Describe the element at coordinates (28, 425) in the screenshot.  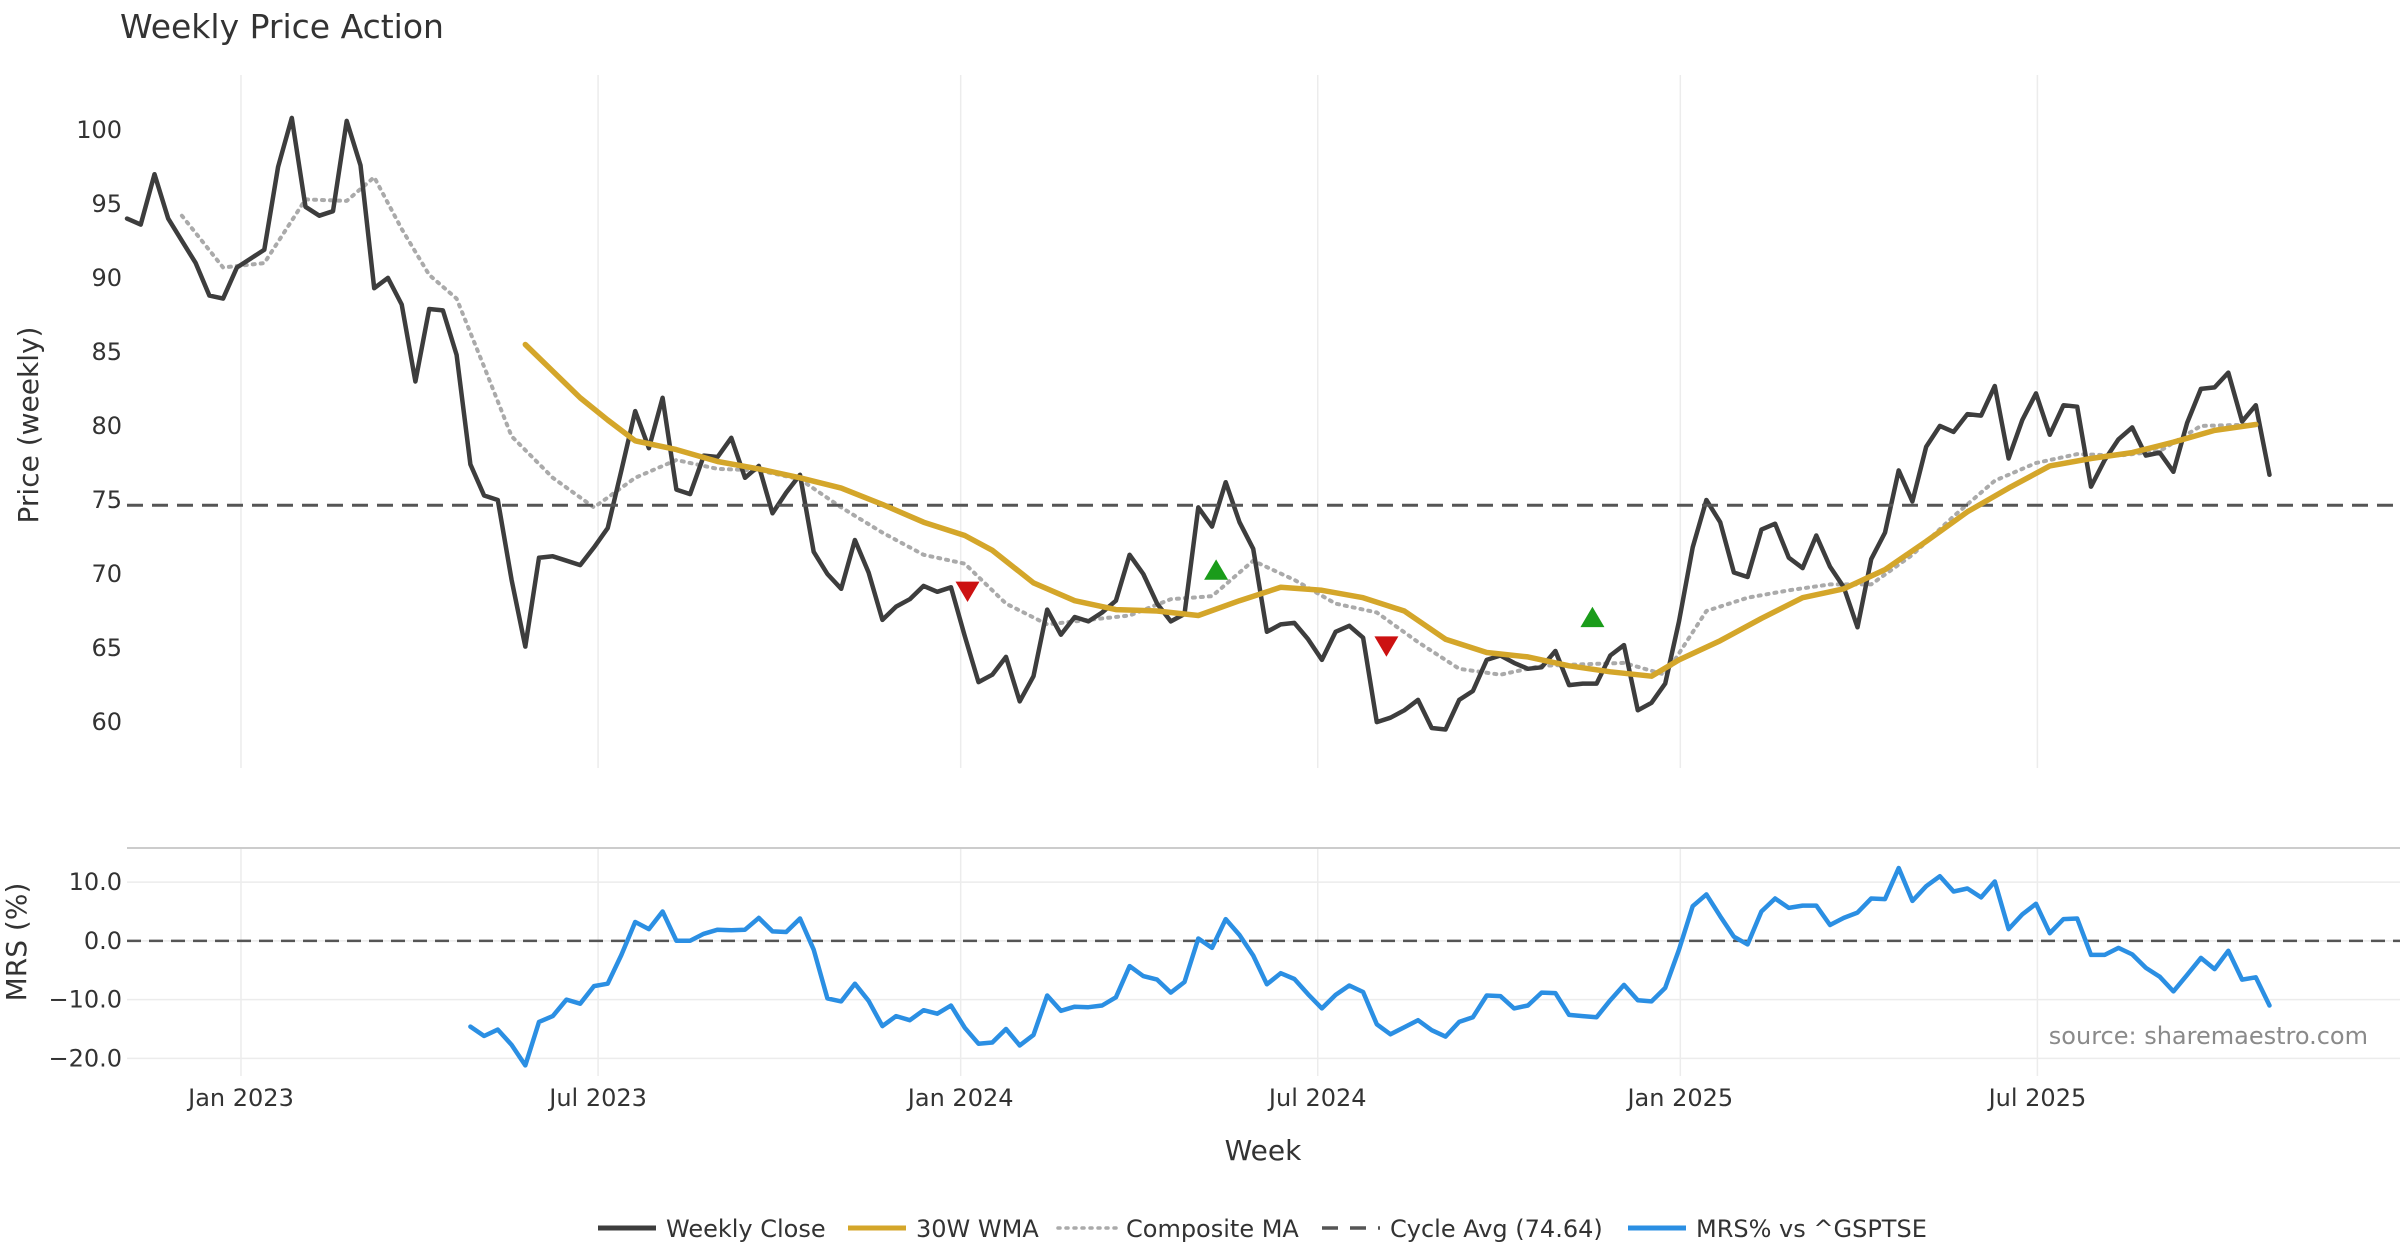
I see `price-y-axis-label: Price (weekly)` at that location.